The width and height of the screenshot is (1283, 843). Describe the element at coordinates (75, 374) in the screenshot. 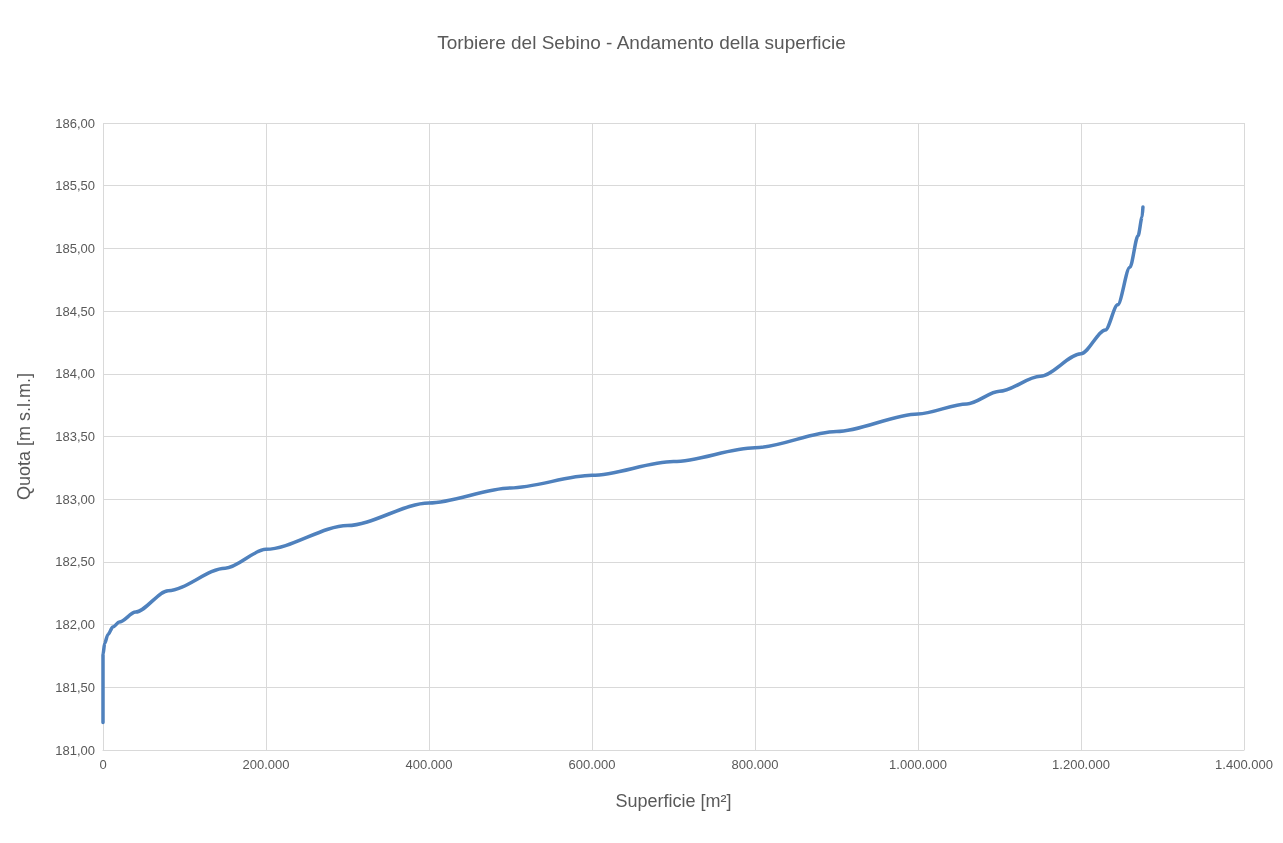

I see `y-tick-label: 184,00` at that location.